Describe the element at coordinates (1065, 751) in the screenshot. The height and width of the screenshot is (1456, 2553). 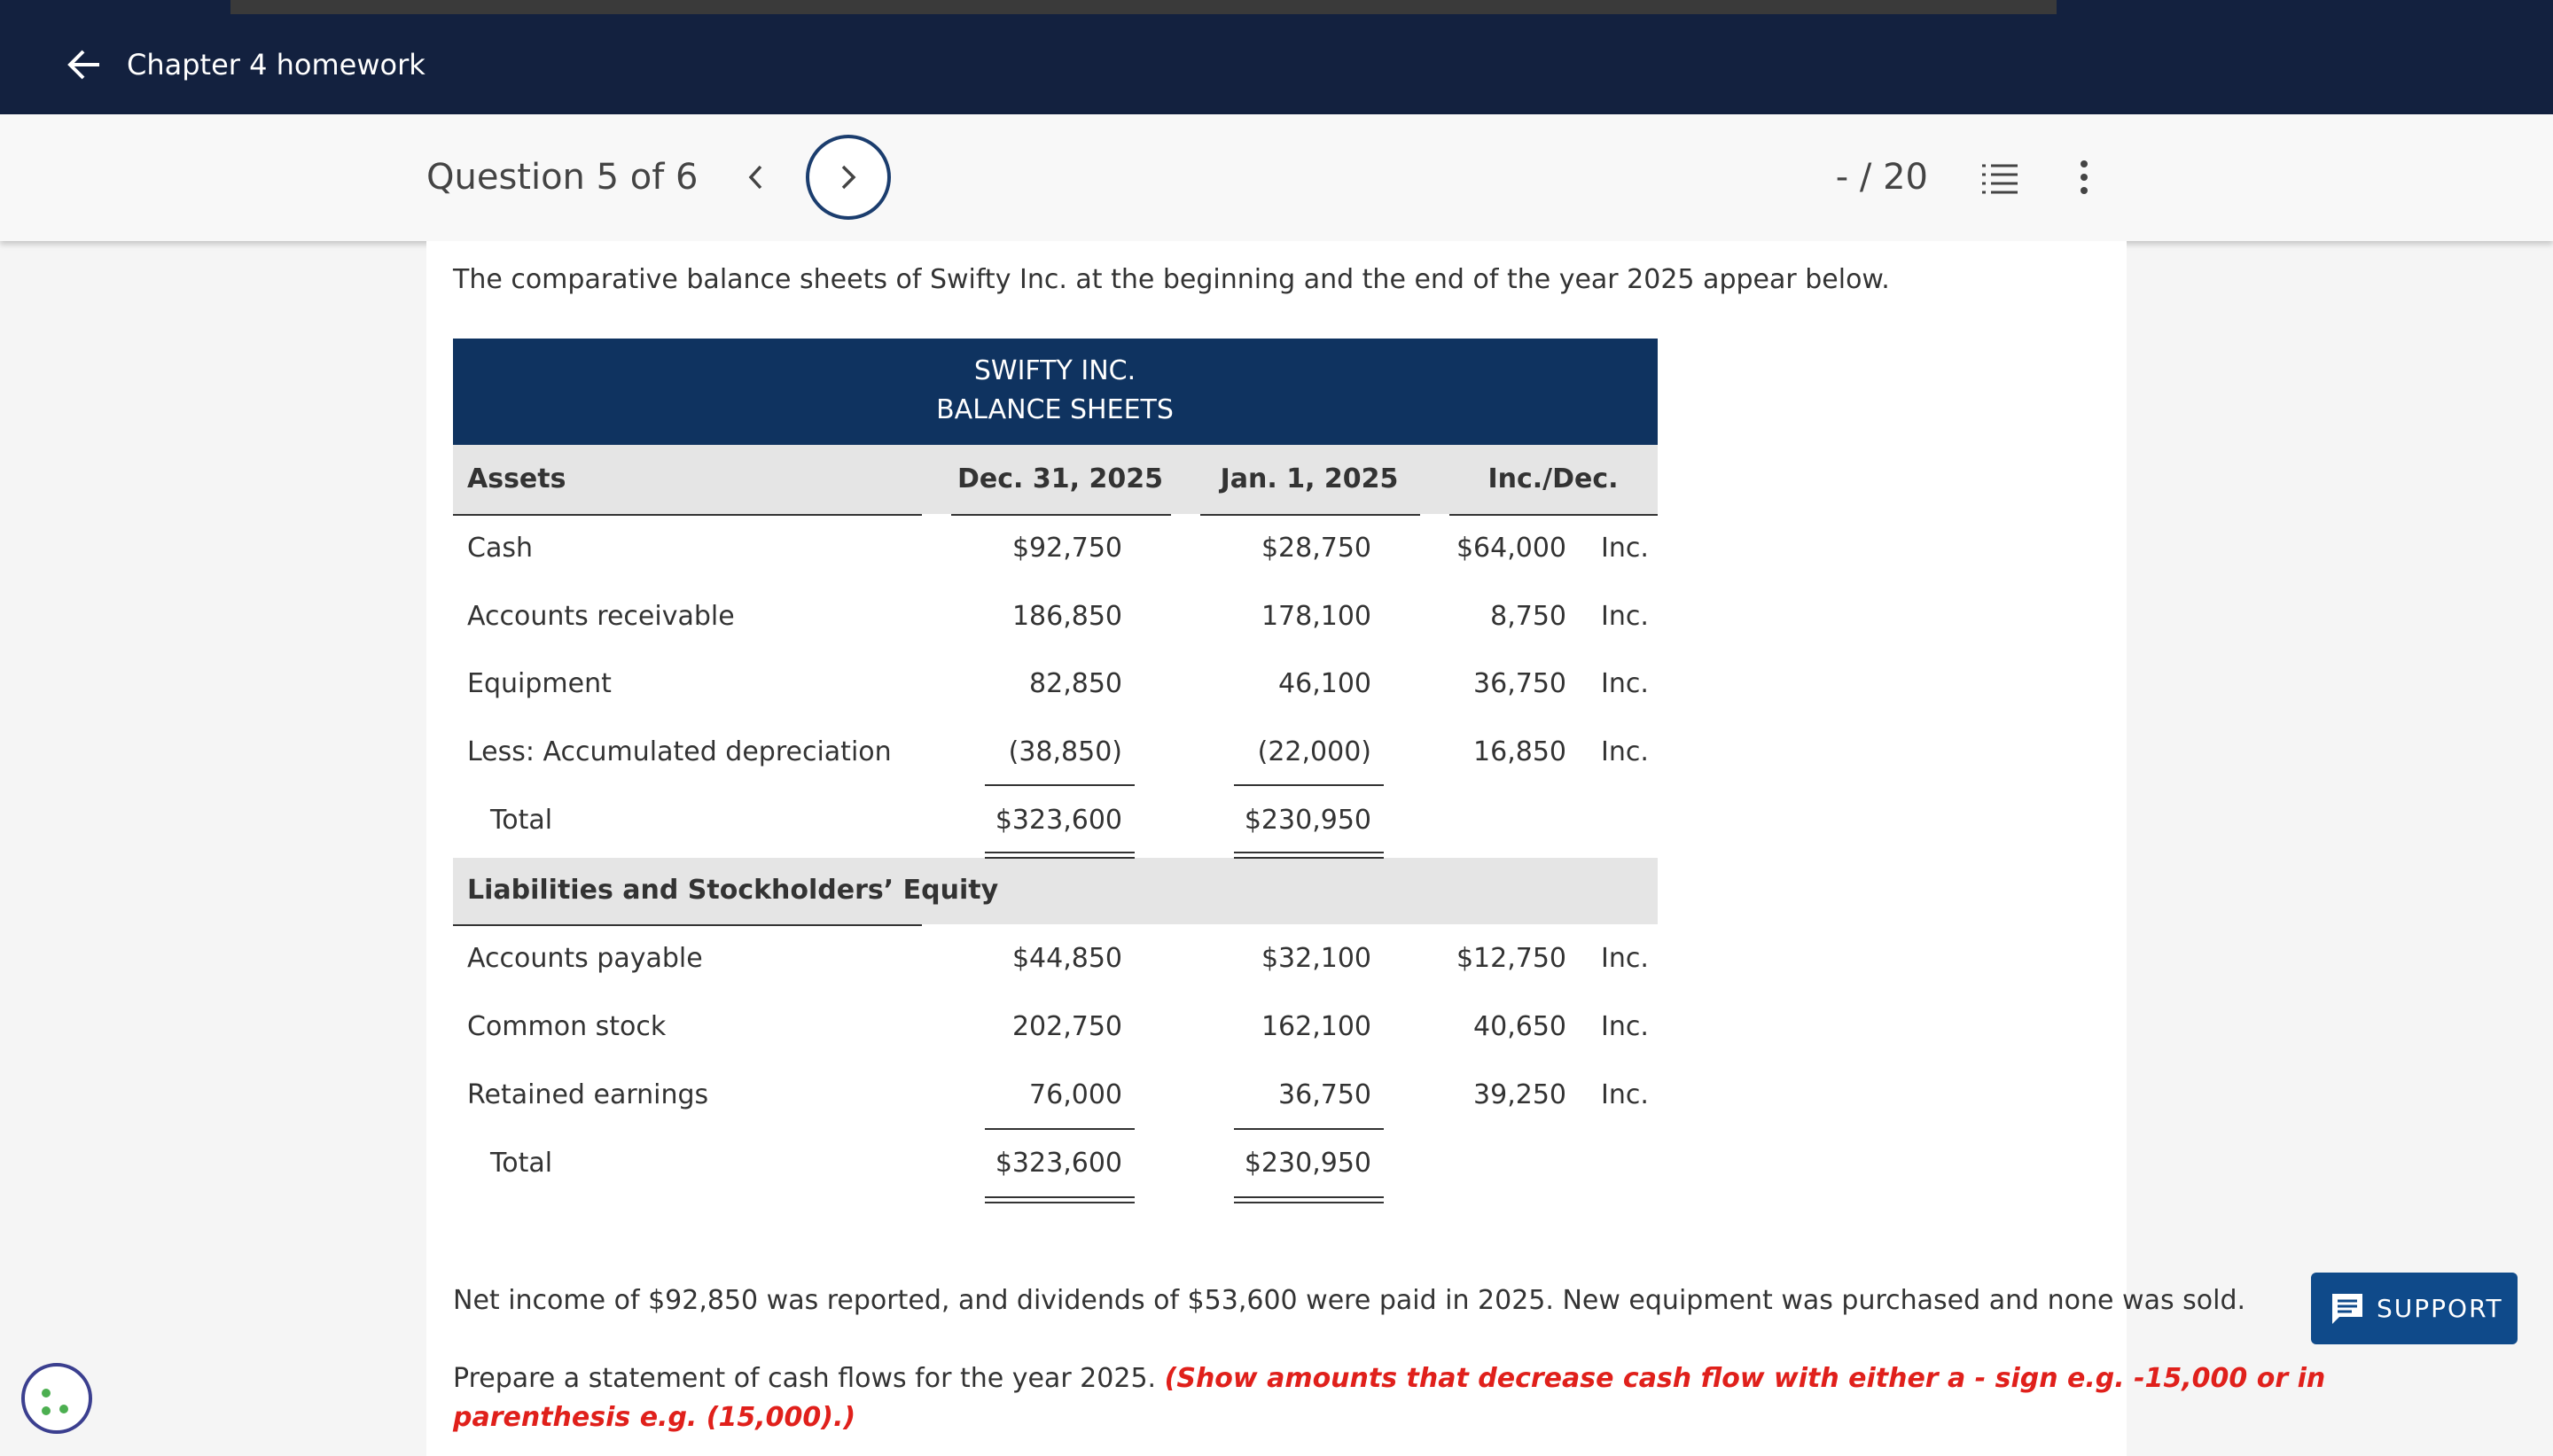
I see `cell: (38,850)` at that location.